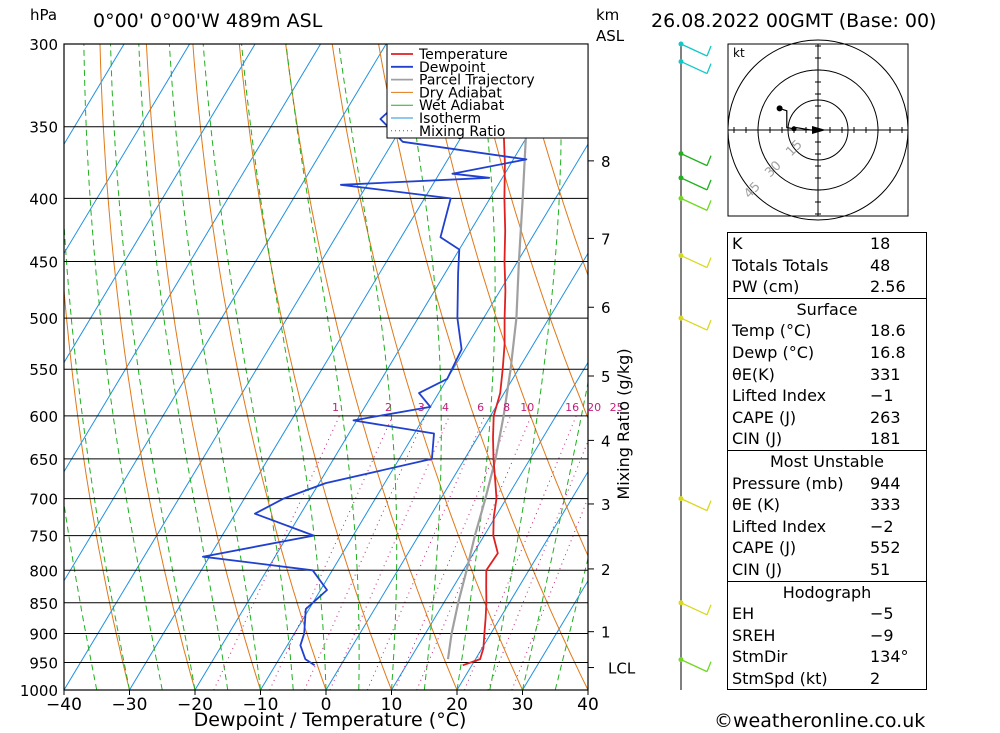 The width and height of the screenshot is (1000, 733). Describe the element at coordinates (335, 407) in the screenshot. I see `mixing-ratio-label: 1` at that location.